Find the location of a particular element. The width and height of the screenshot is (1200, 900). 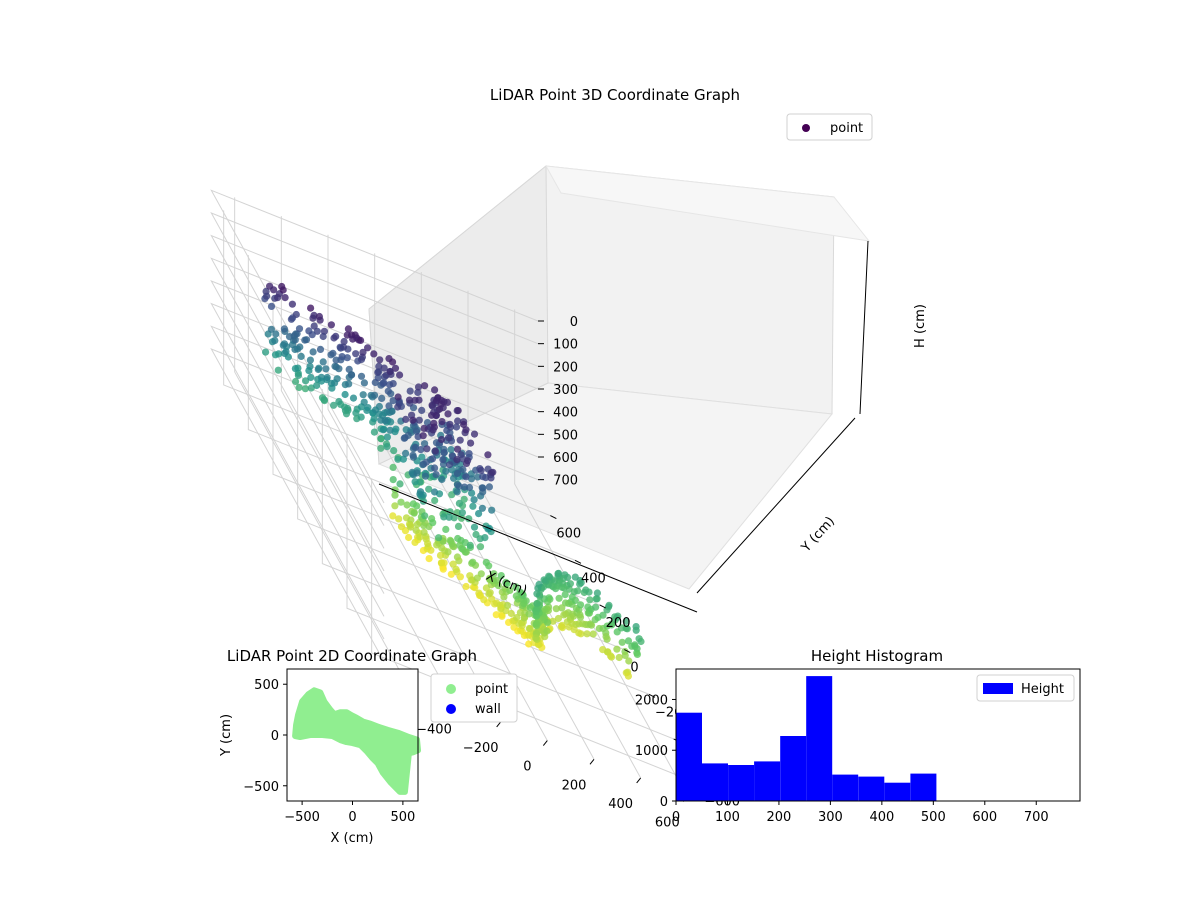

x-tick-mark is located at coordinates (592, 761).